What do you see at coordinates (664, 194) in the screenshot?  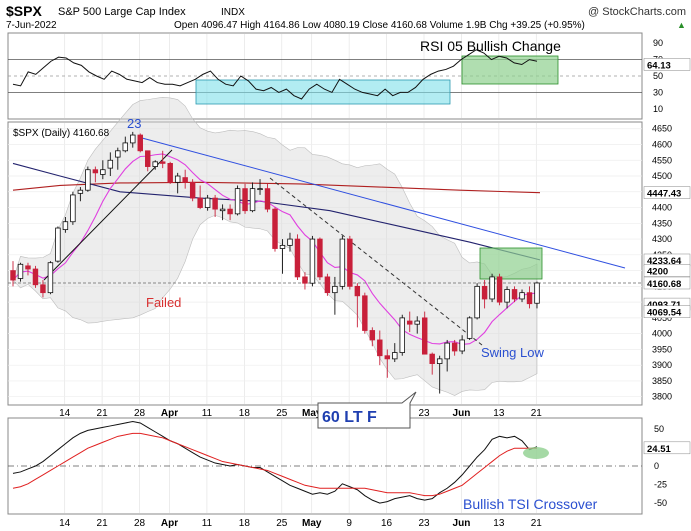 I see `svg-text: 4447.43` at bounding box center [664, 194].